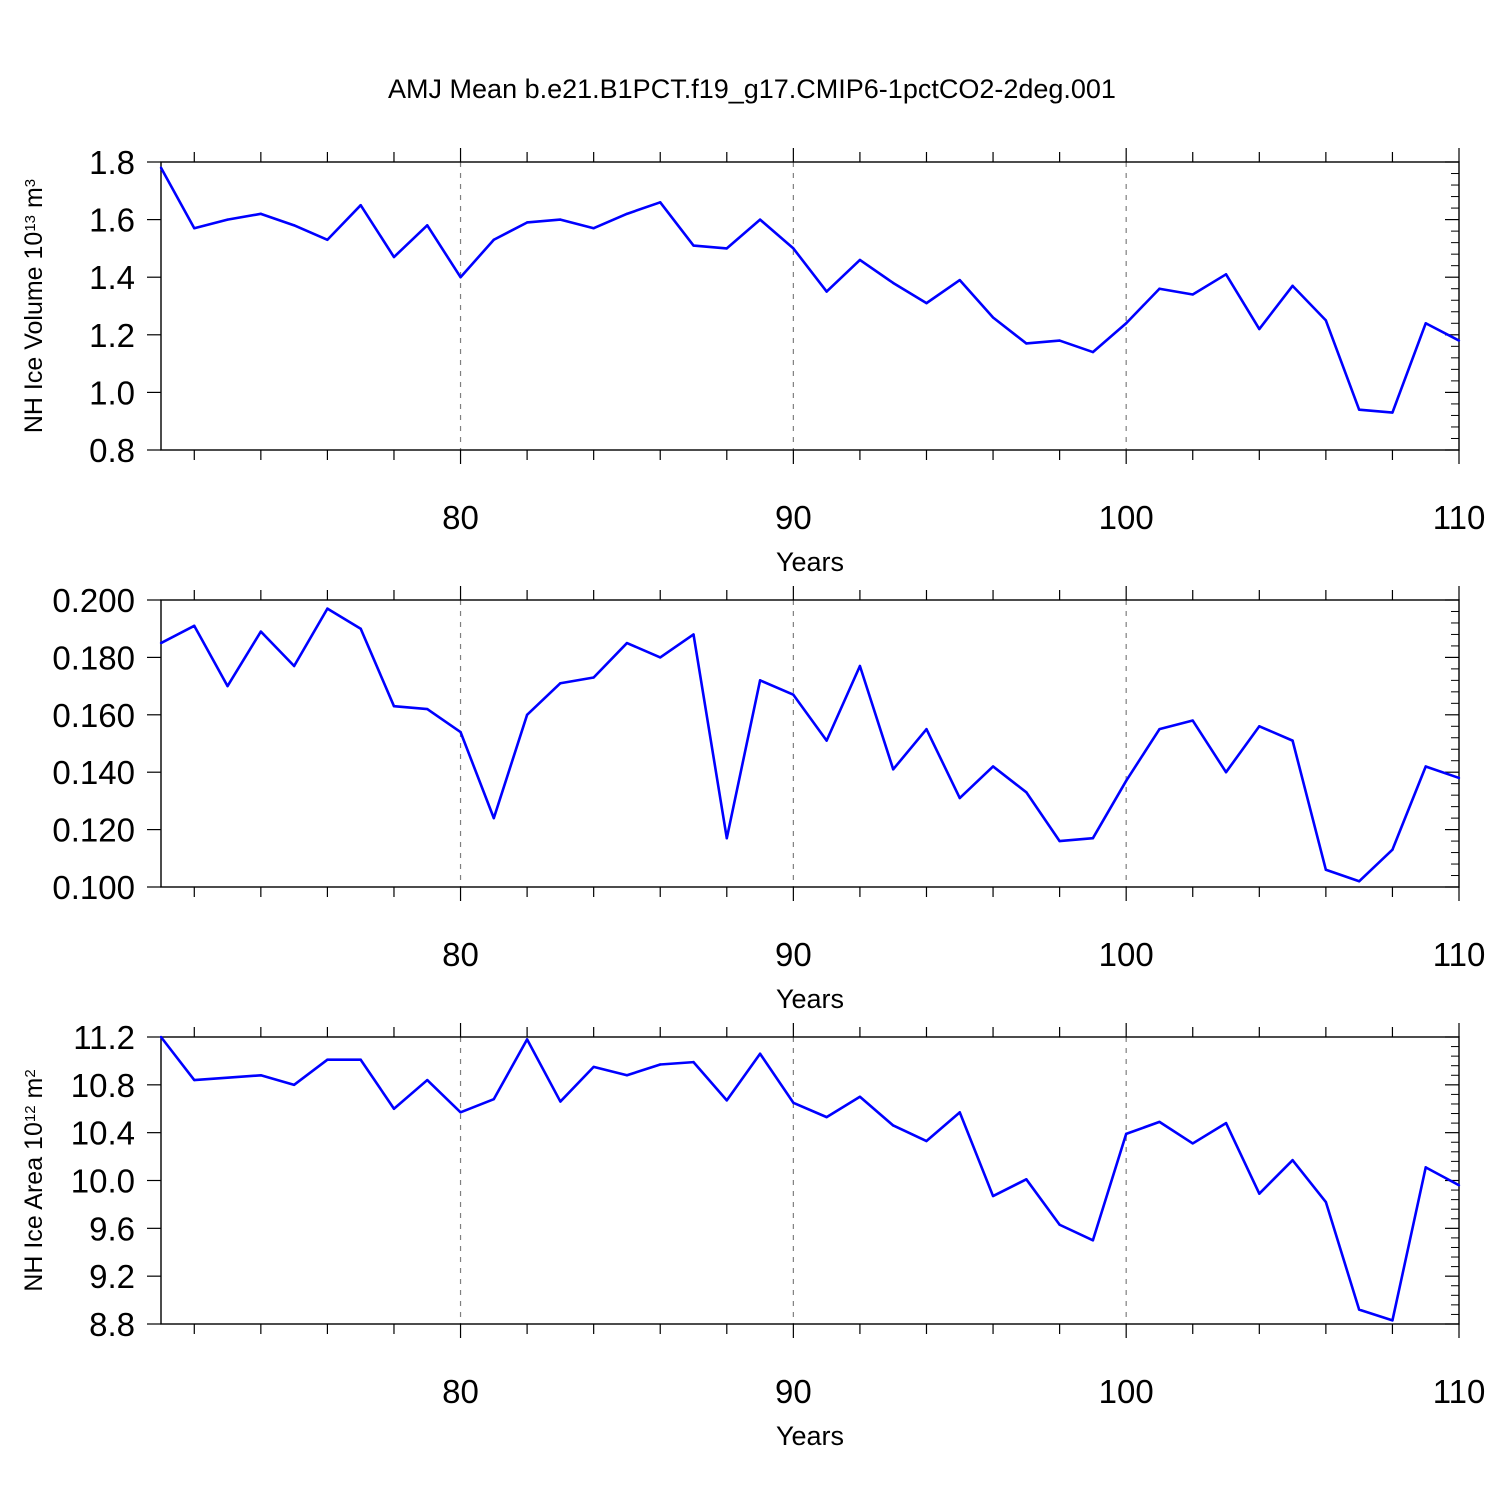 This screenshot has width=1500, height=1500. What do you see at coordinates (93, 830) in the screenshot?
I see `y-tick-label: 0.120` at bounding box center [93, 830].